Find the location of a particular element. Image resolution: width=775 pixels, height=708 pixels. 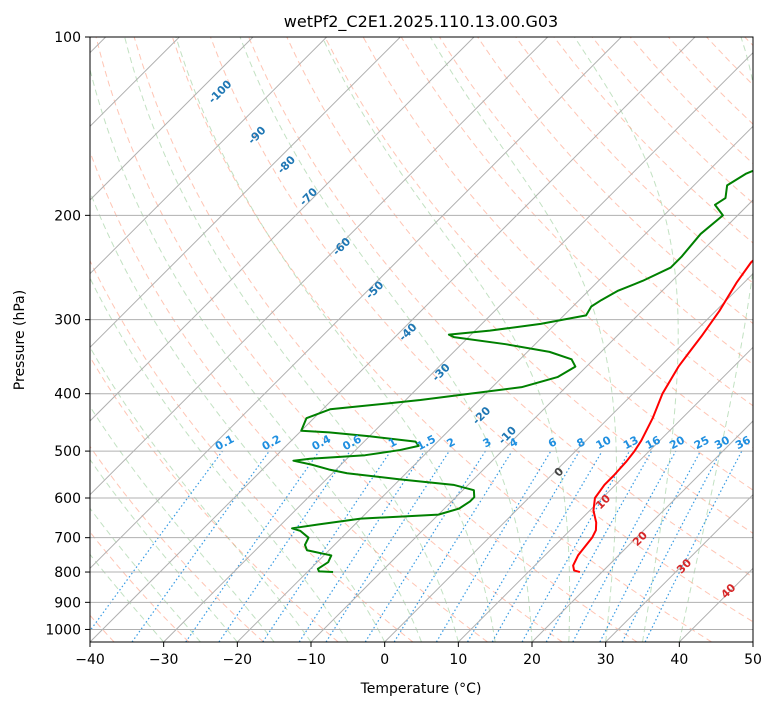

mixing-ratio-label: 36 is located at coordinates (743, 442).